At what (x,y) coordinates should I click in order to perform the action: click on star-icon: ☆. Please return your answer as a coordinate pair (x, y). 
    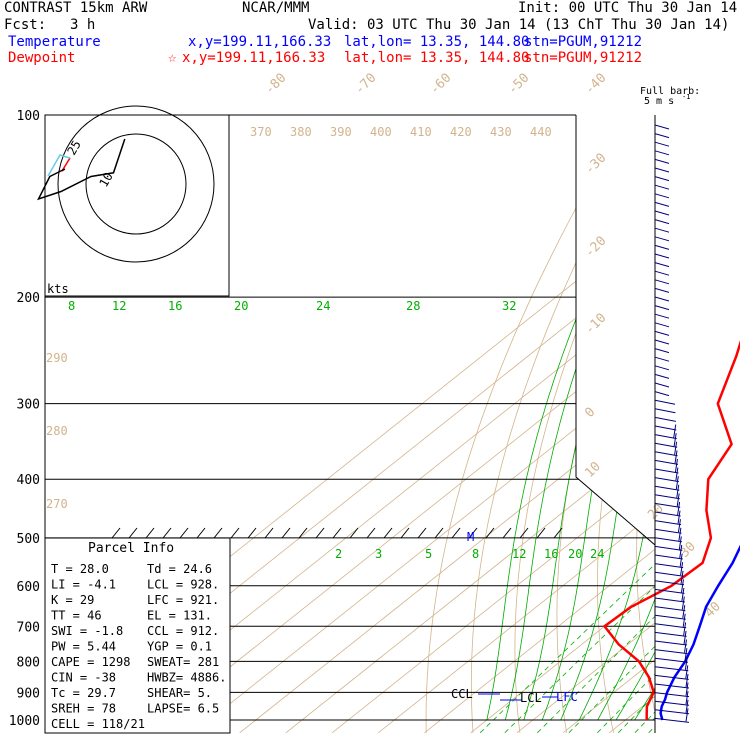
    Looking at the image, I should click on (172, 58).